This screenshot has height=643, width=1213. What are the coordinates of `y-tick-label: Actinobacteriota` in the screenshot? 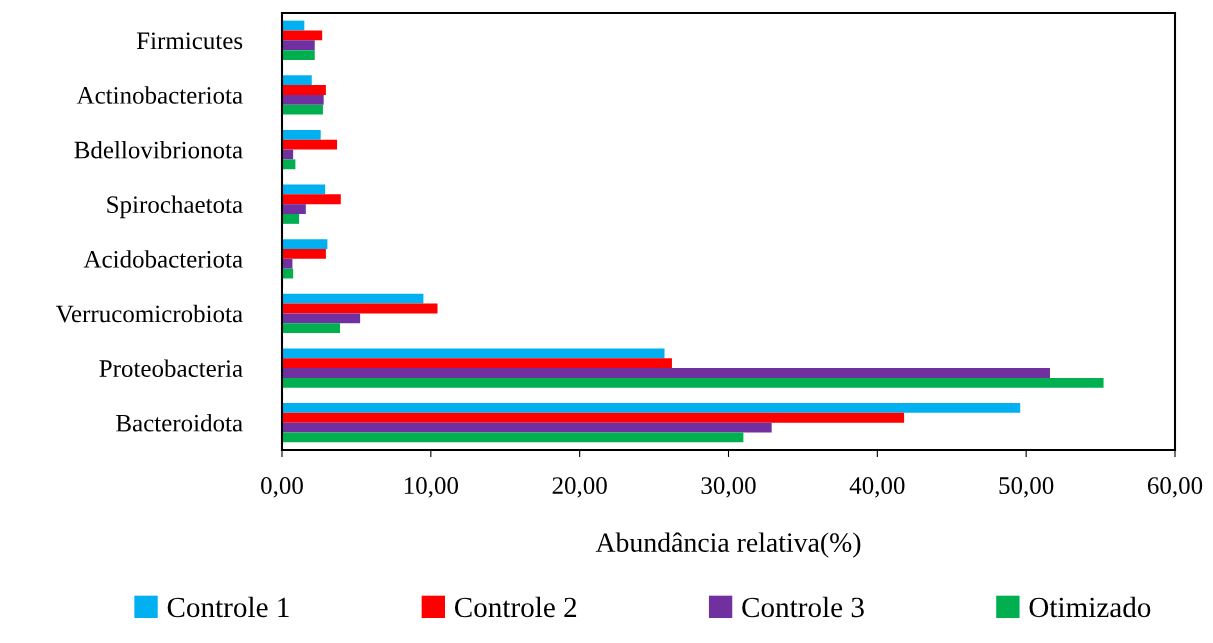 It's located at (159, 95).